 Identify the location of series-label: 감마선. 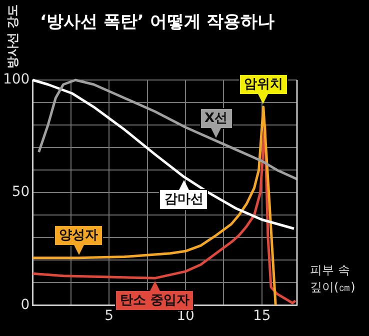
(183, 199).